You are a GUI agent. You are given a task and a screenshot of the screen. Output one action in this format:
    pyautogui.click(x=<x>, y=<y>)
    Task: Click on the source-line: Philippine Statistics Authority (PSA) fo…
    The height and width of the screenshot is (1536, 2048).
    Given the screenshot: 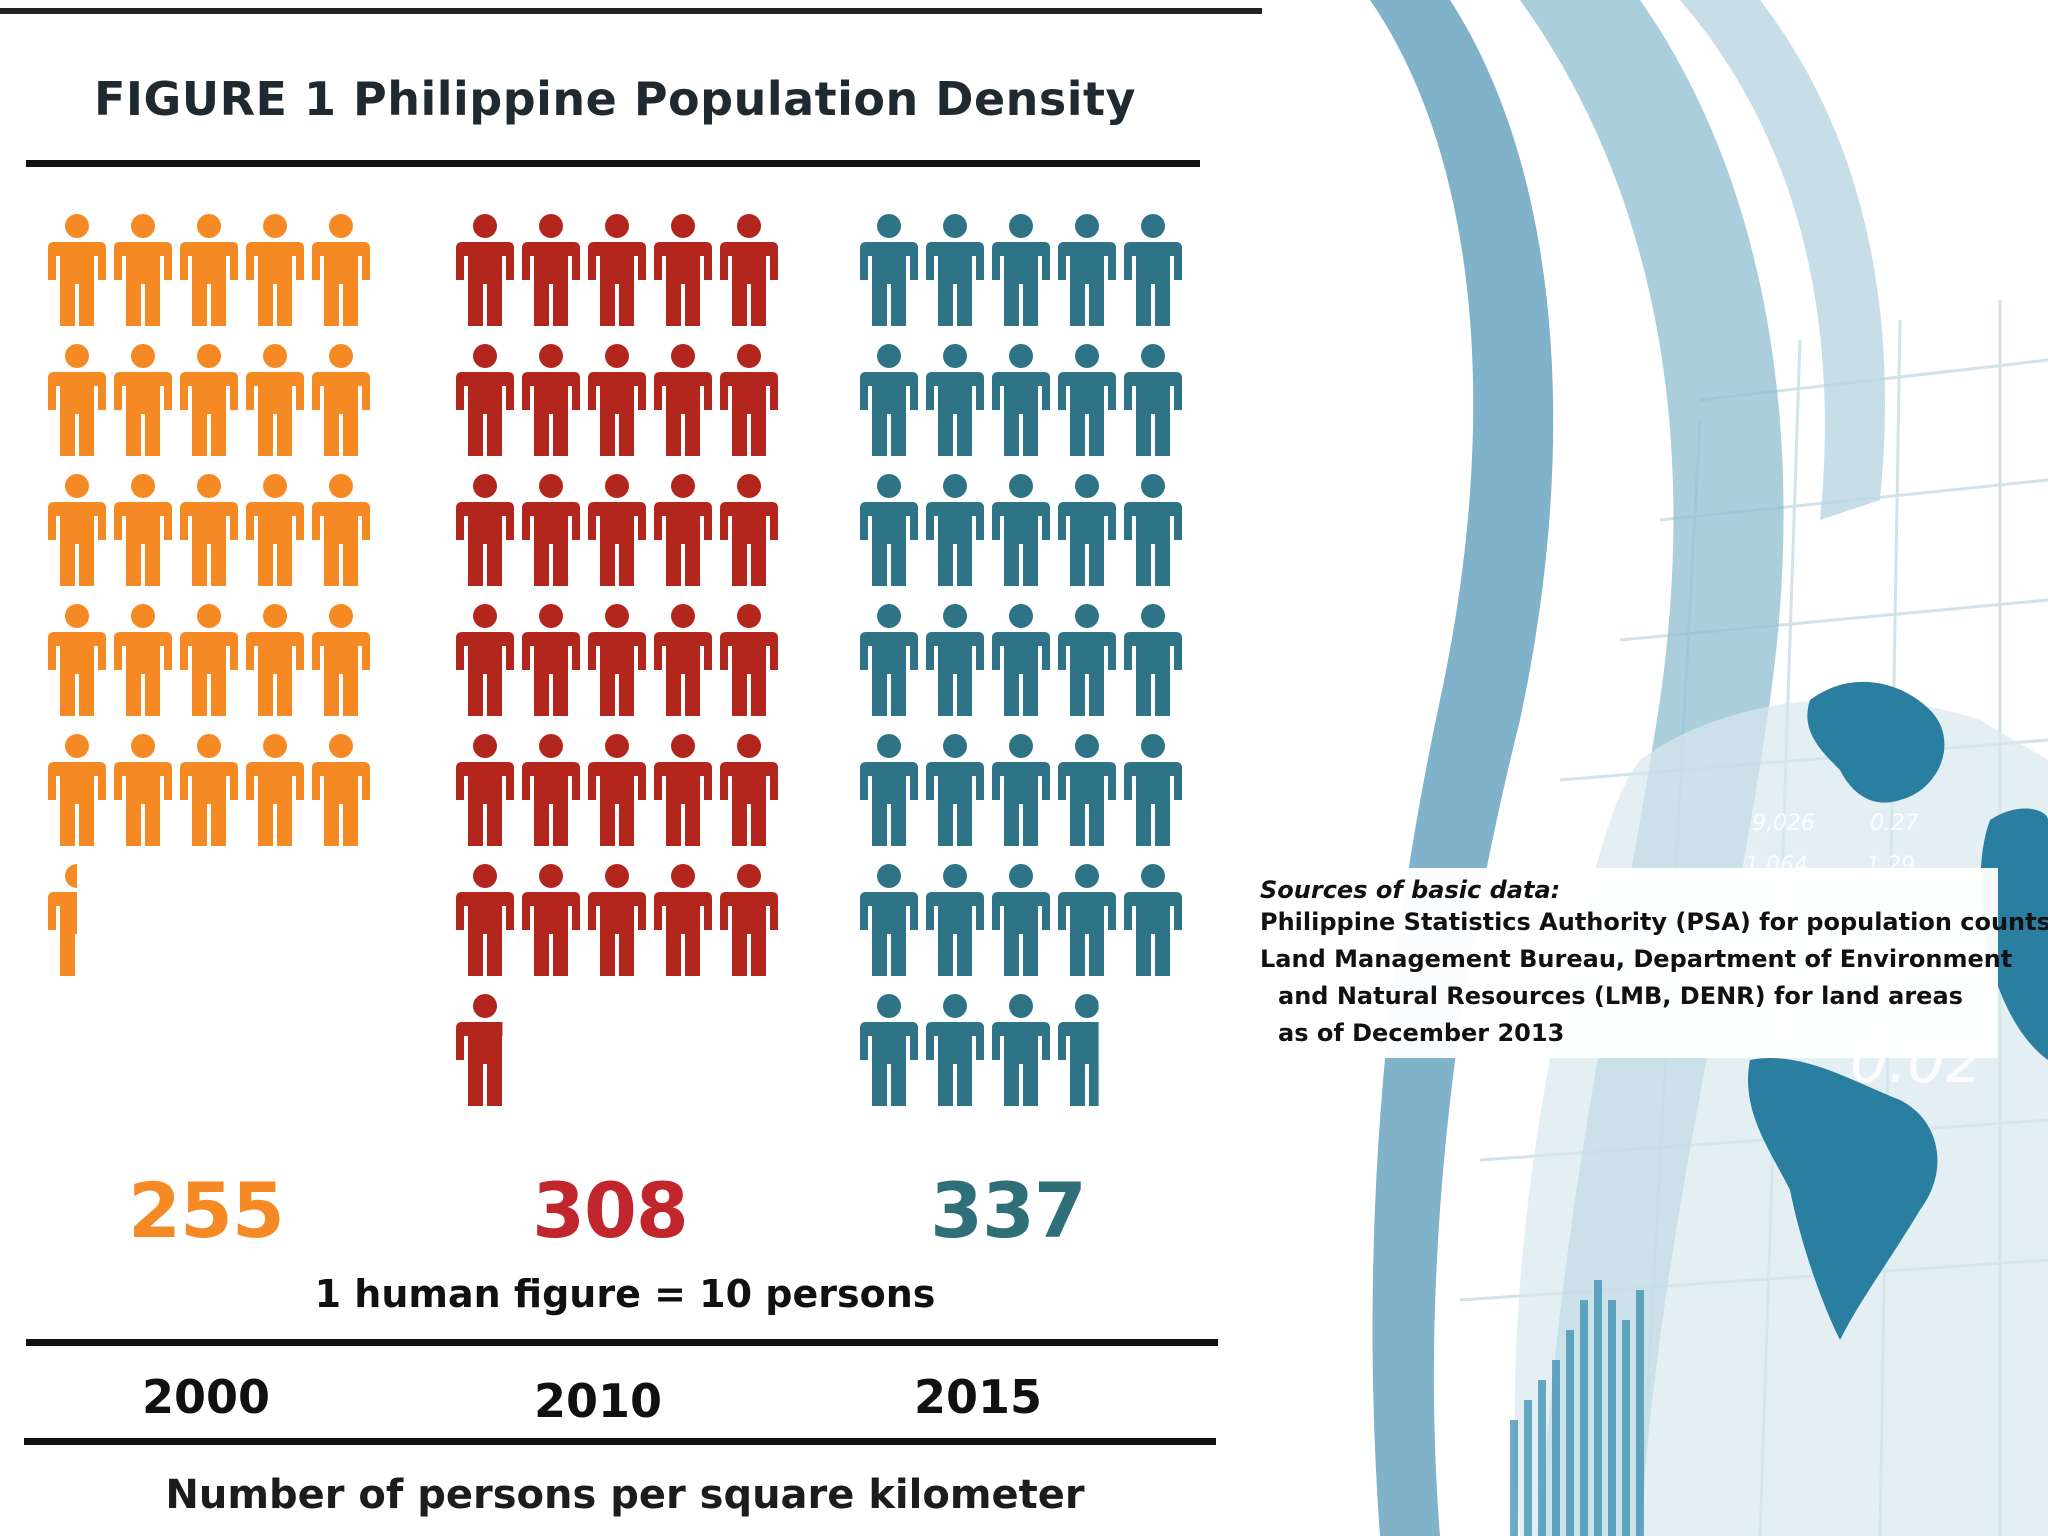 What is the action you would take?
    pyautogui.click(x=1654, y=922)
    